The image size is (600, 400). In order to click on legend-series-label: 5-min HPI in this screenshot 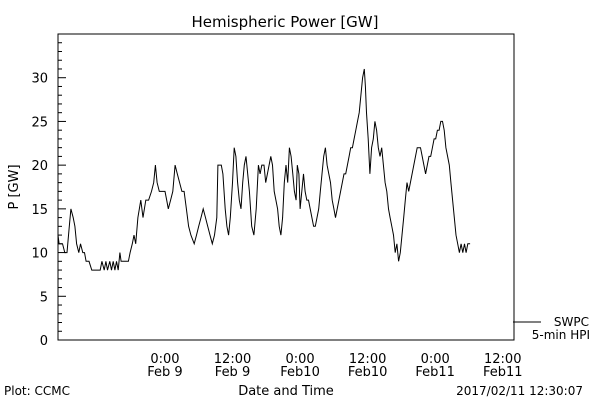, I will do `click(561, 335)`.